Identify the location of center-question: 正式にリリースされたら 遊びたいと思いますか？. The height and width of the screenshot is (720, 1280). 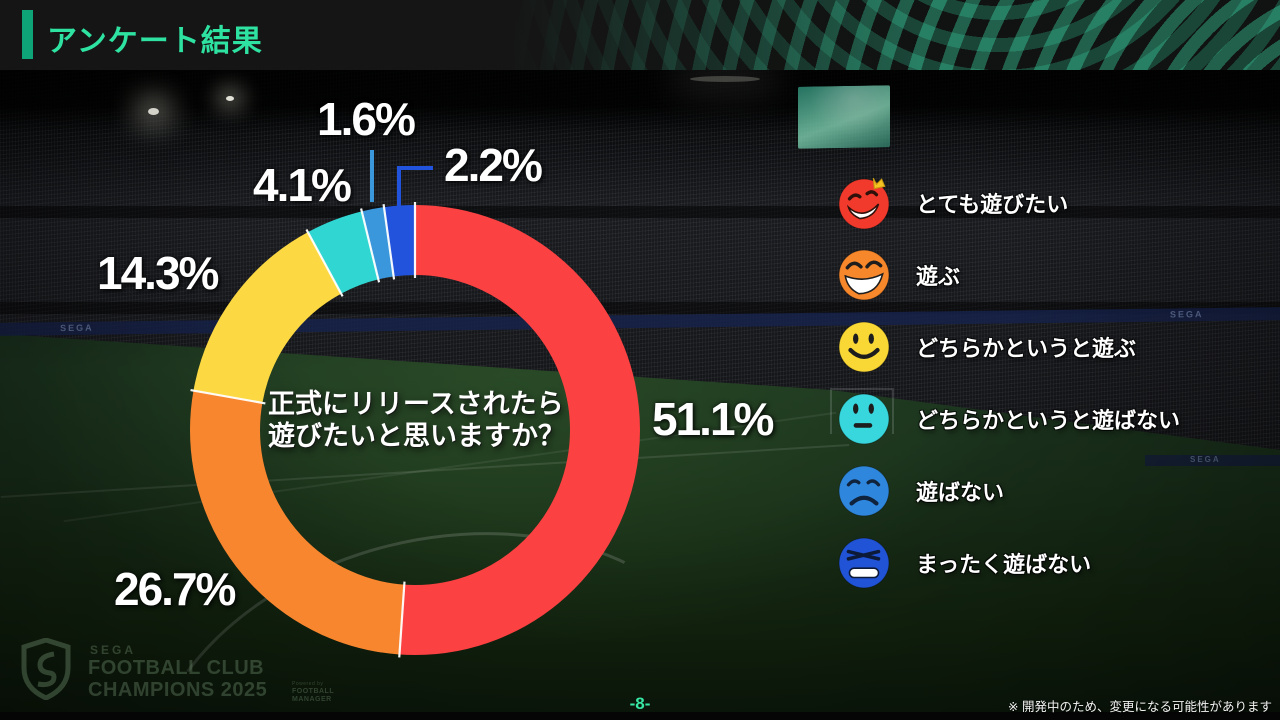
(416, 420).